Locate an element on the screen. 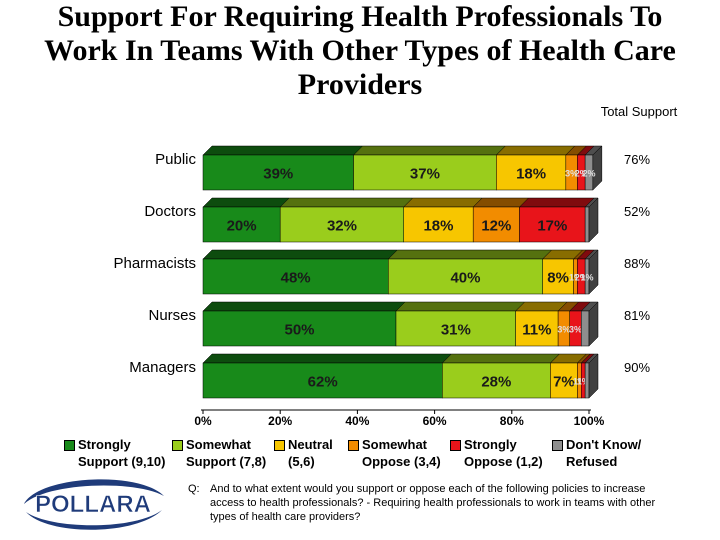 Image resolution: width=720 pixels, height=540 pixels. legend-item-dont-know: Don't Know/ Refused is located at coordinates (597, 453).